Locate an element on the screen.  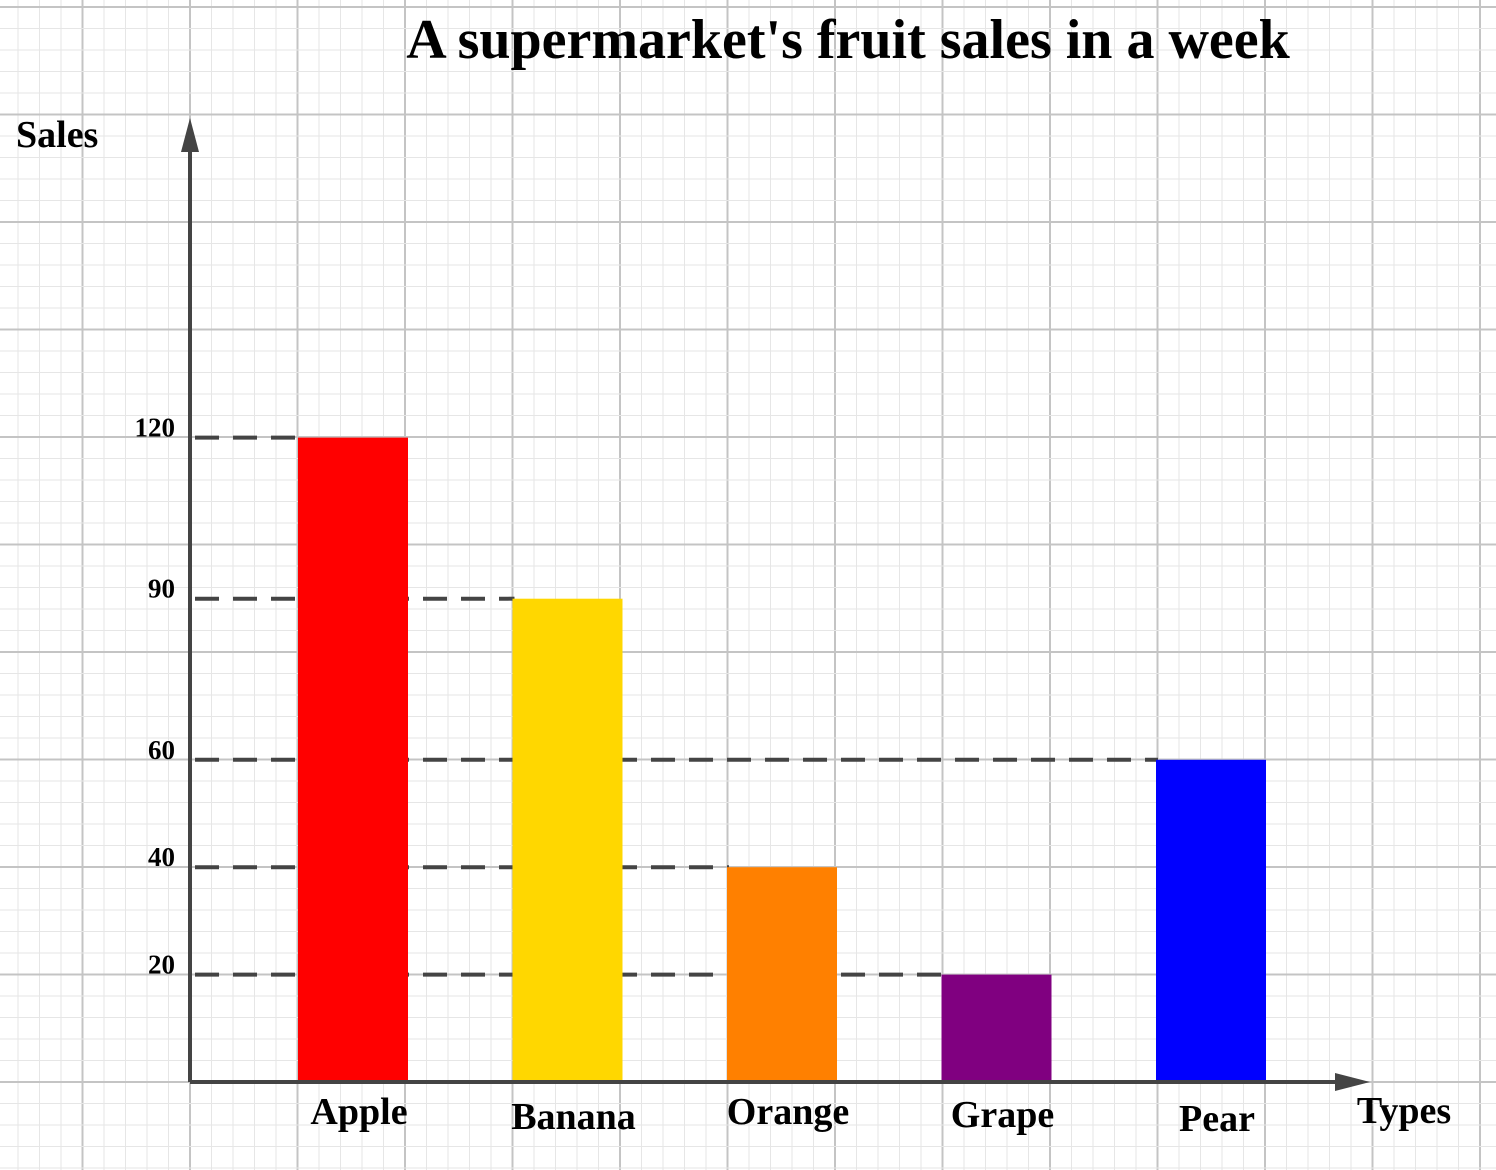
y-tick-label-60: 60 is located at coordinates (161, 750).